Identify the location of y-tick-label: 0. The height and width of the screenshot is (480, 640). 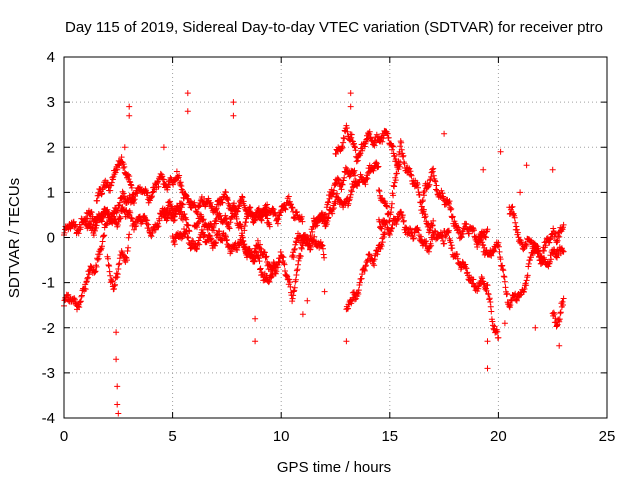
(51, 238).